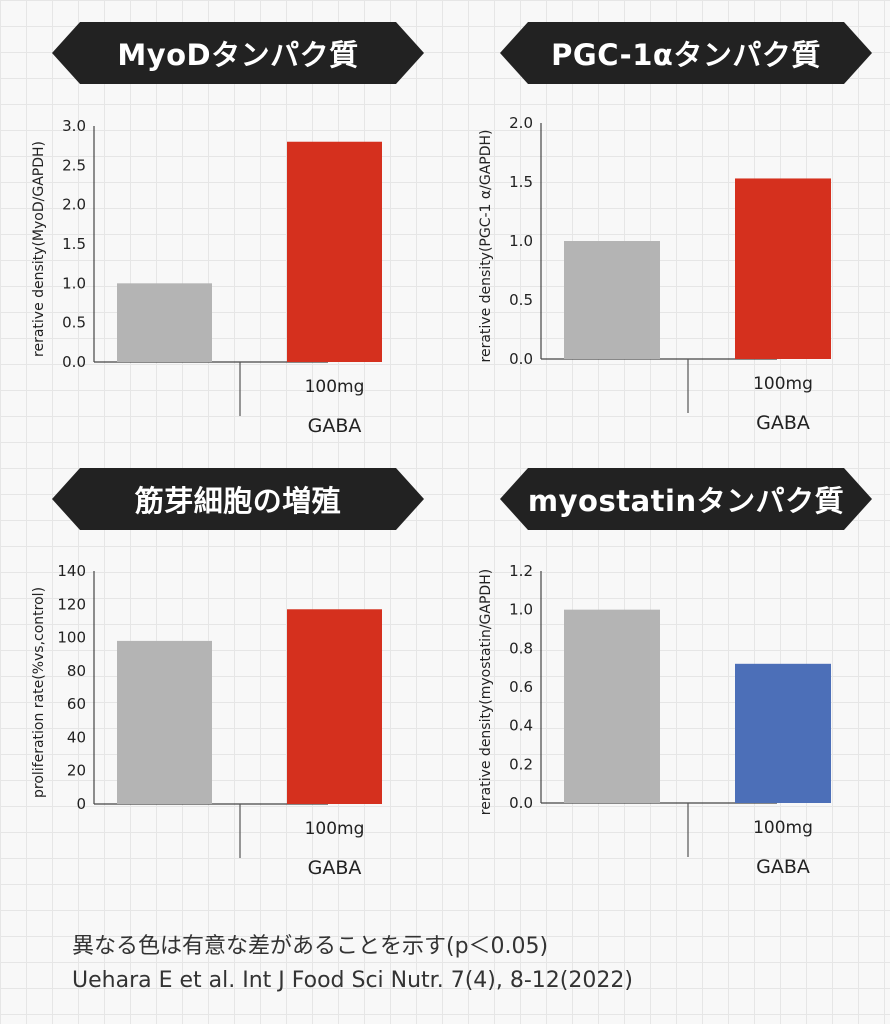  Describe the element at coordinates (76, 704) in the screenshot. I see `y-tick-label: 60` at that location.